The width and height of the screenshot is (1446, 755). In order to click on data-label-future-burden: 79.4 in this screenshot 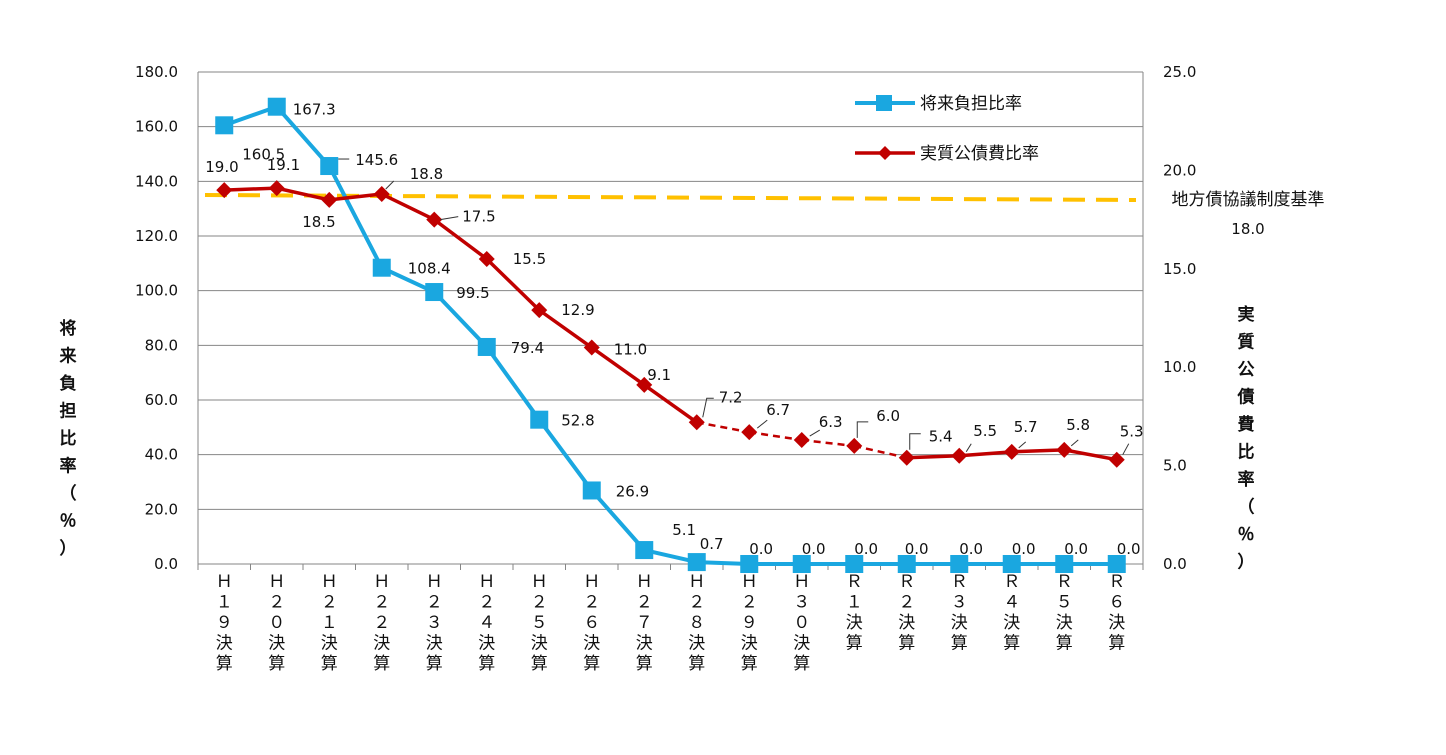, I will do `click(527, 348)`.